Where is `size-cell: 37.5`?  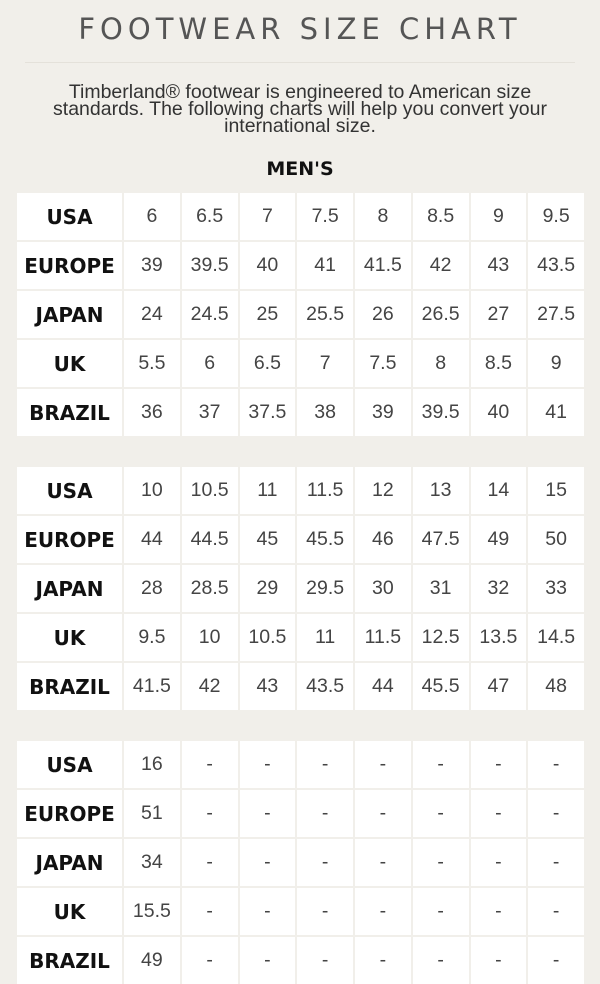 size-cell: 37.5 is located at coordinates (267, 412).